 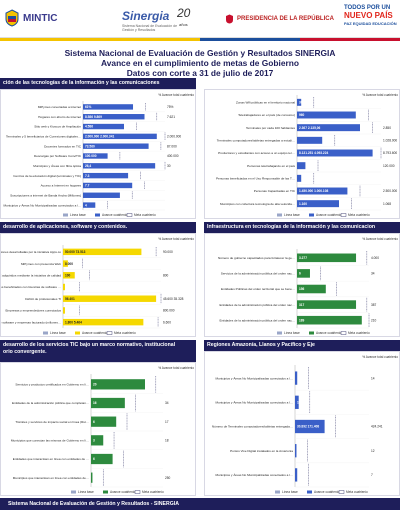 I want to click on bar-value-label: 50.000 73.513, so click(x=75, y=252).